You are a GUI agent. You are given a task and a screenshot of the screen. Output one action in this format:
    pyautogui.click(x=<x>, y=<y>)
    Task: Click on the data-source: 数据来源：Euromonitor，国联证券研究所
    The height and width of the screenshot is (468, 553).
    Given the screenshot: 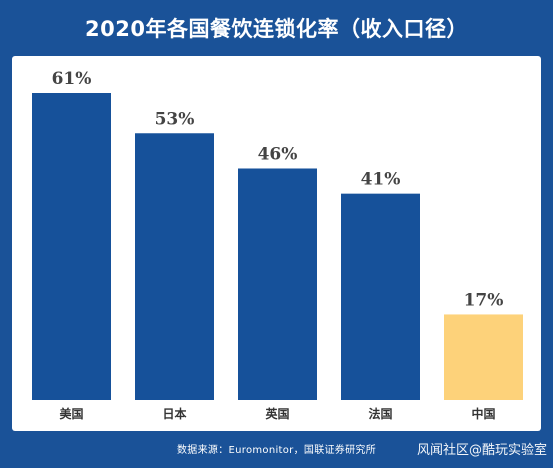 What is the action you would take?
    pyautogui.click(x=276, y=450)
    